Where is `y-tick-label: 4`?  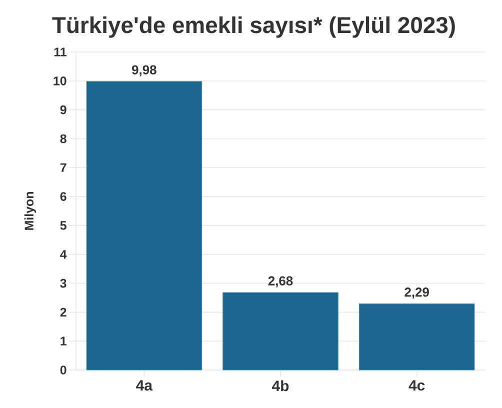
y-tick-label: 4 is located at coordinates (63, 254).